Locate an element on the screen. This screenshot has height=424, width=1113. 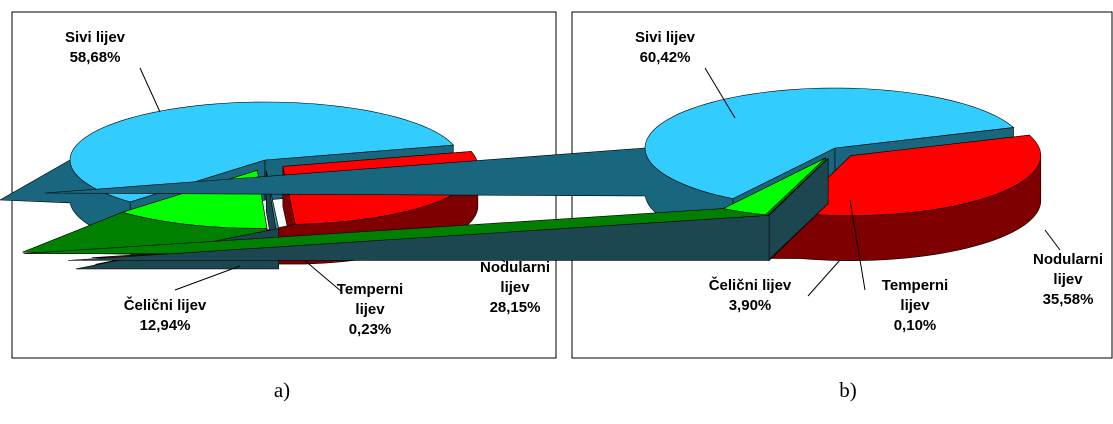
slice-label: Nodularni lijev 35,58% is located at coordinates (1068, 280).